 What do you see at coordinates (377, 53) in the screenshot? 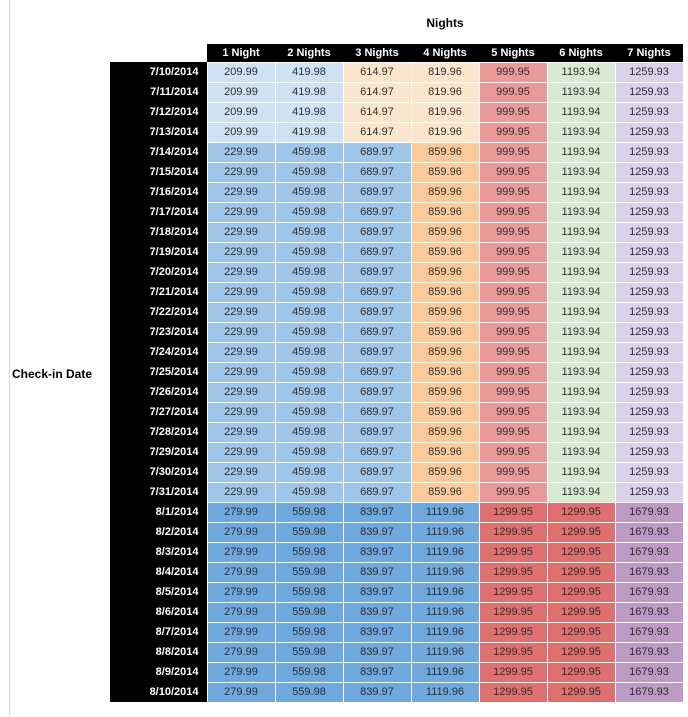
I see `column-header: 3 Nights` at bounding box center [377, 53].